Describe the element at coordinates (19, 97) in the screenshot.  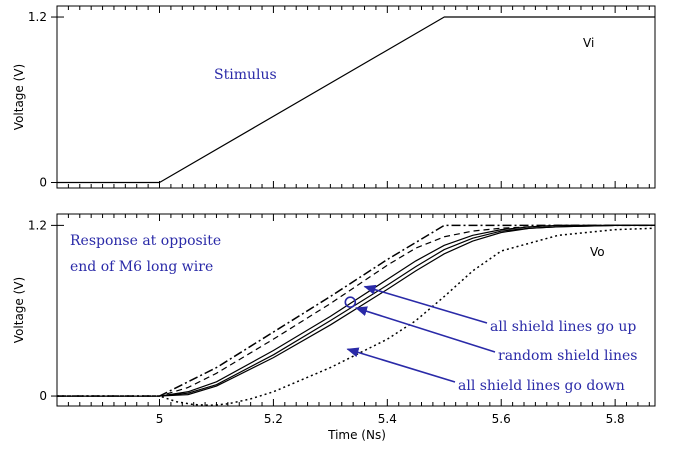
I see `top-y-axis-label: Voltage (V)` at that location.